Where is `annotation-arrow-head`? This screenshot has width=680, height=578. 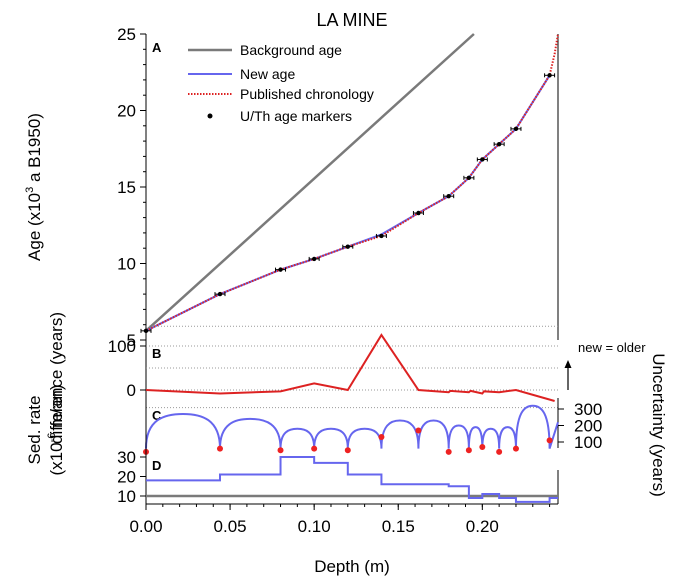
annotation-arrow-head is located at coordinates (568, 364).